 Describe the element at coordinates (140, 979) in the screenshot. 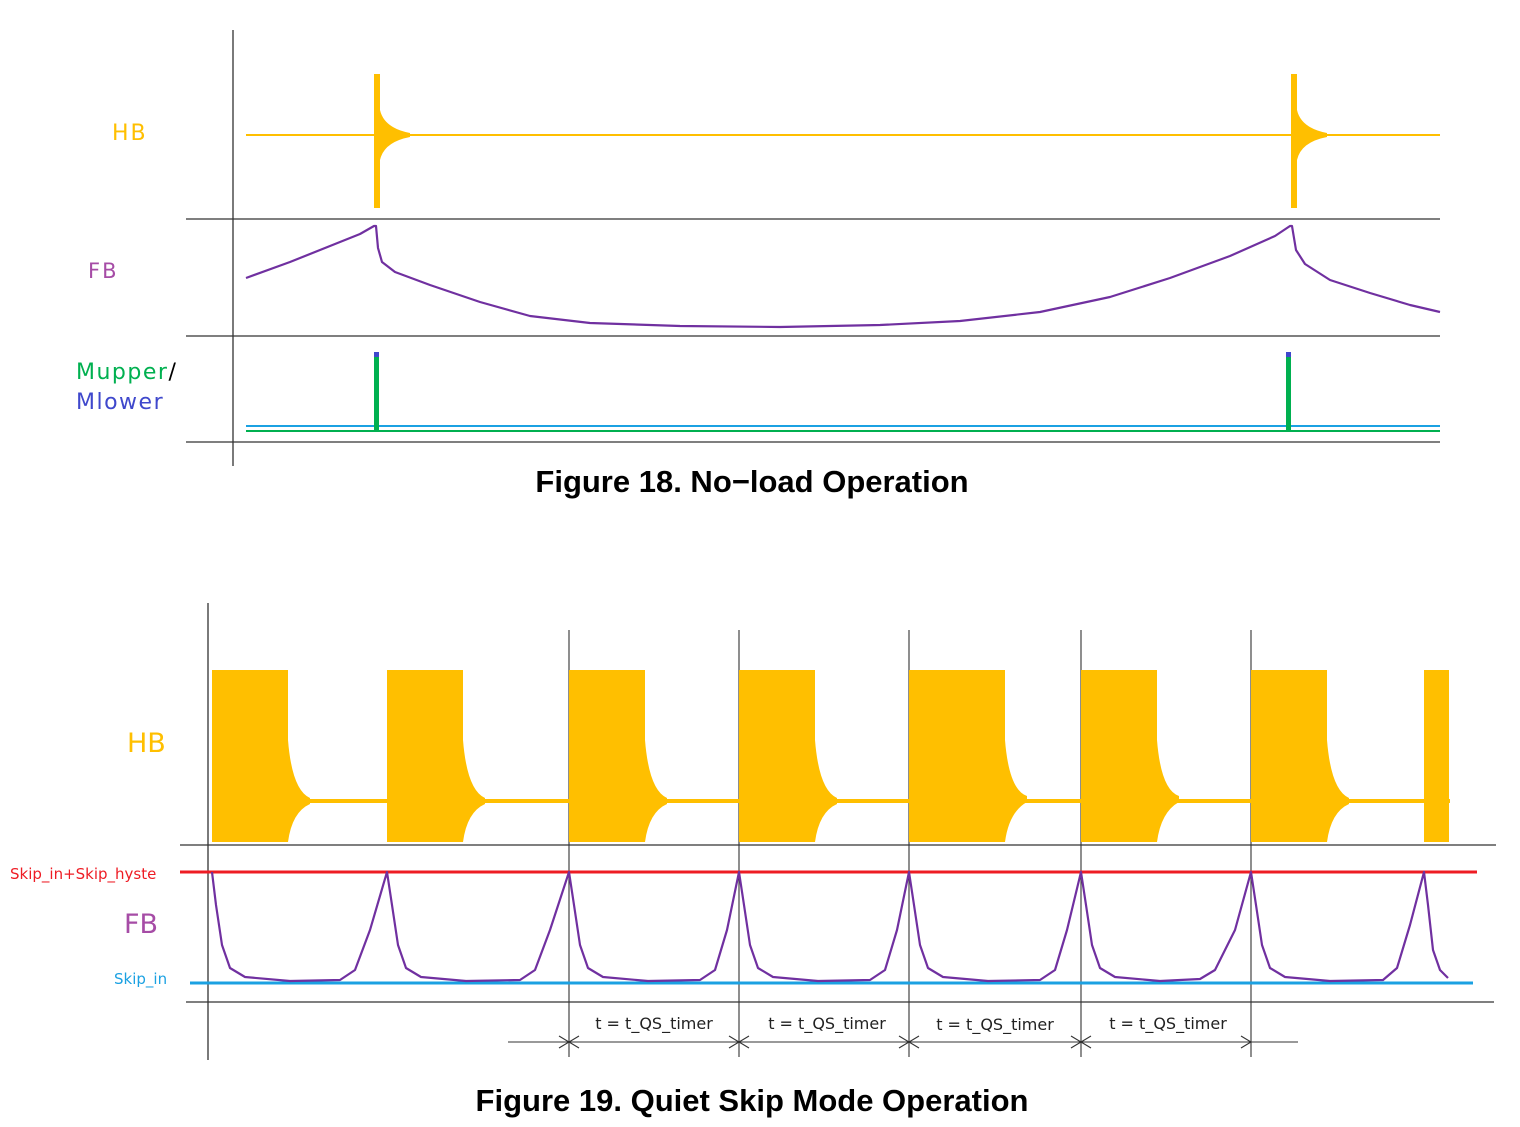

I see `fig19-skip-in-label: Skip_in` at that location.